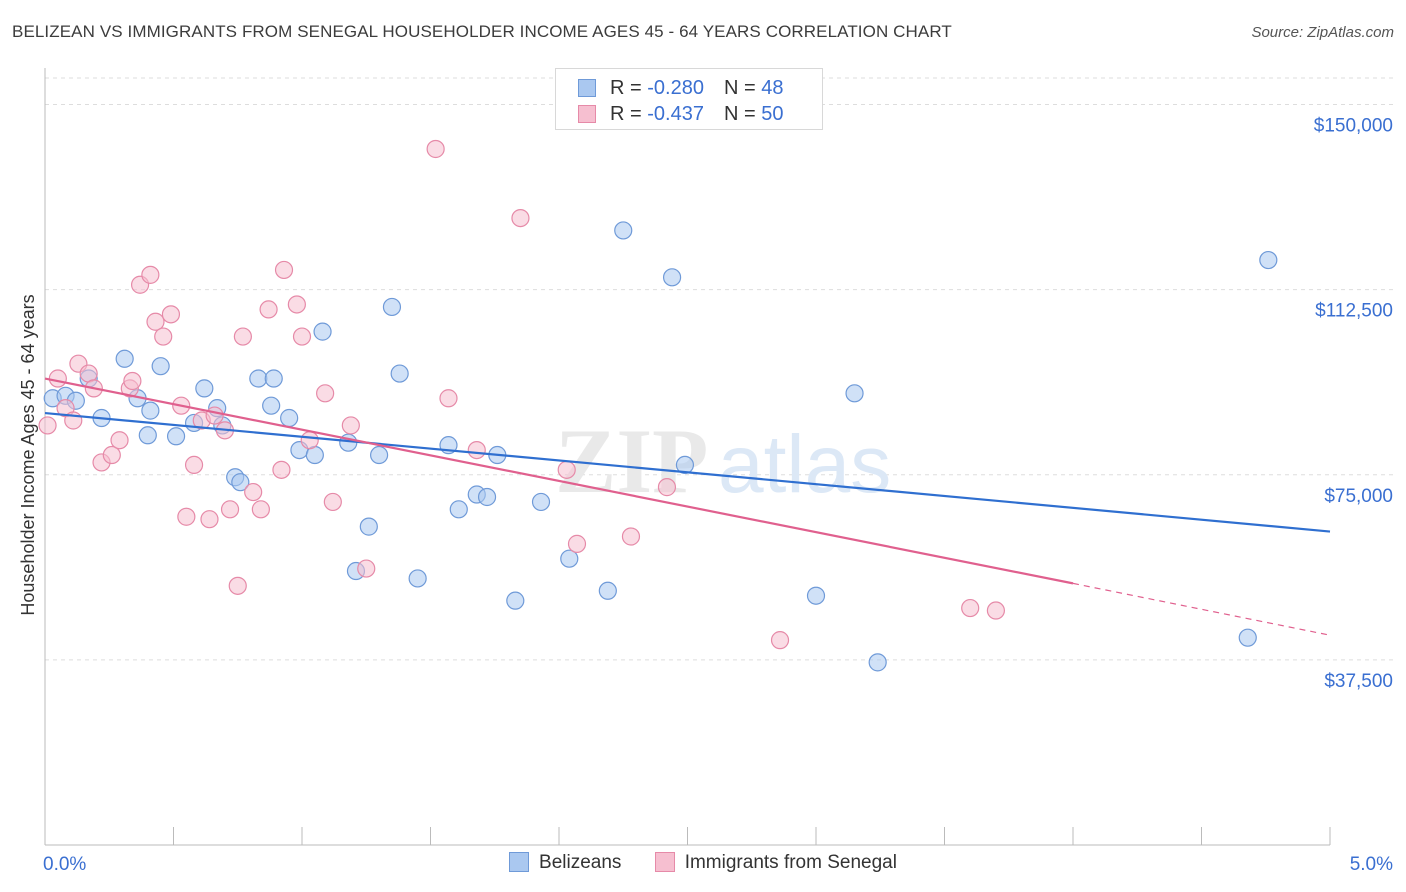  What do you see at coordinates (1322, 32) in the screenshot?
I see `source-credit: Source: ZipAtlas.com` at bounding box center [1322, 32].